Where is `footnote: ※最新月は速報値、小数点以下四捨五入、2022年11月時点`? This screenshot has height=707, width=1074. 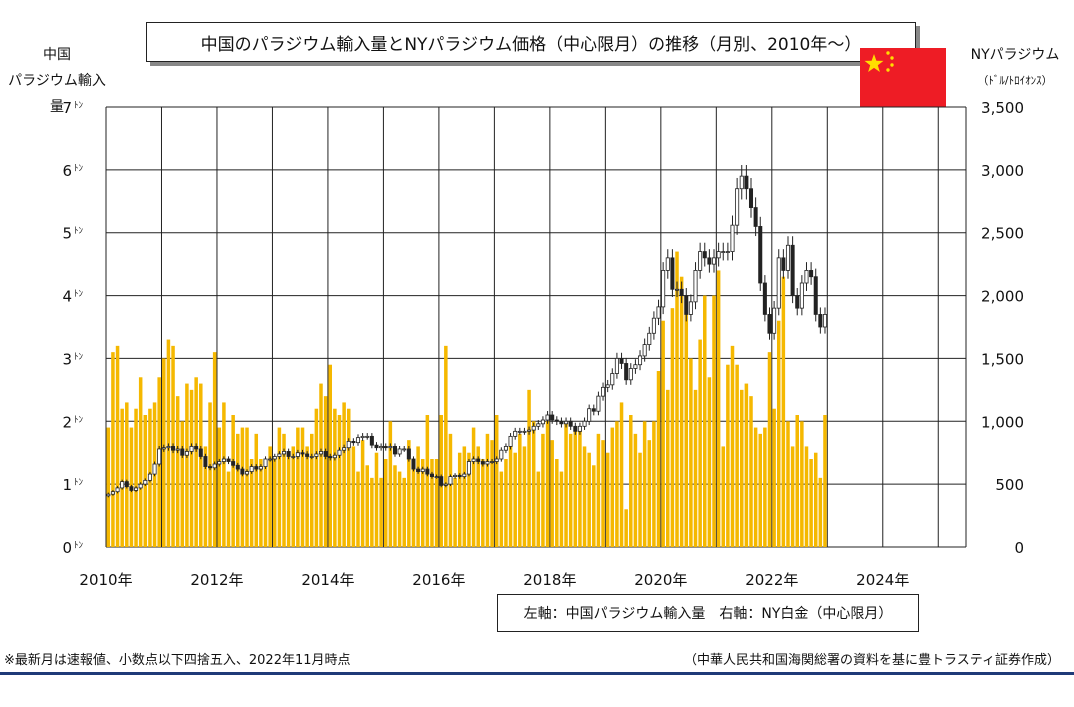
footnote: ※最新月は速報値、小数点以下四捨五入、2022年11月時点 is located at coordinates (177, 660).